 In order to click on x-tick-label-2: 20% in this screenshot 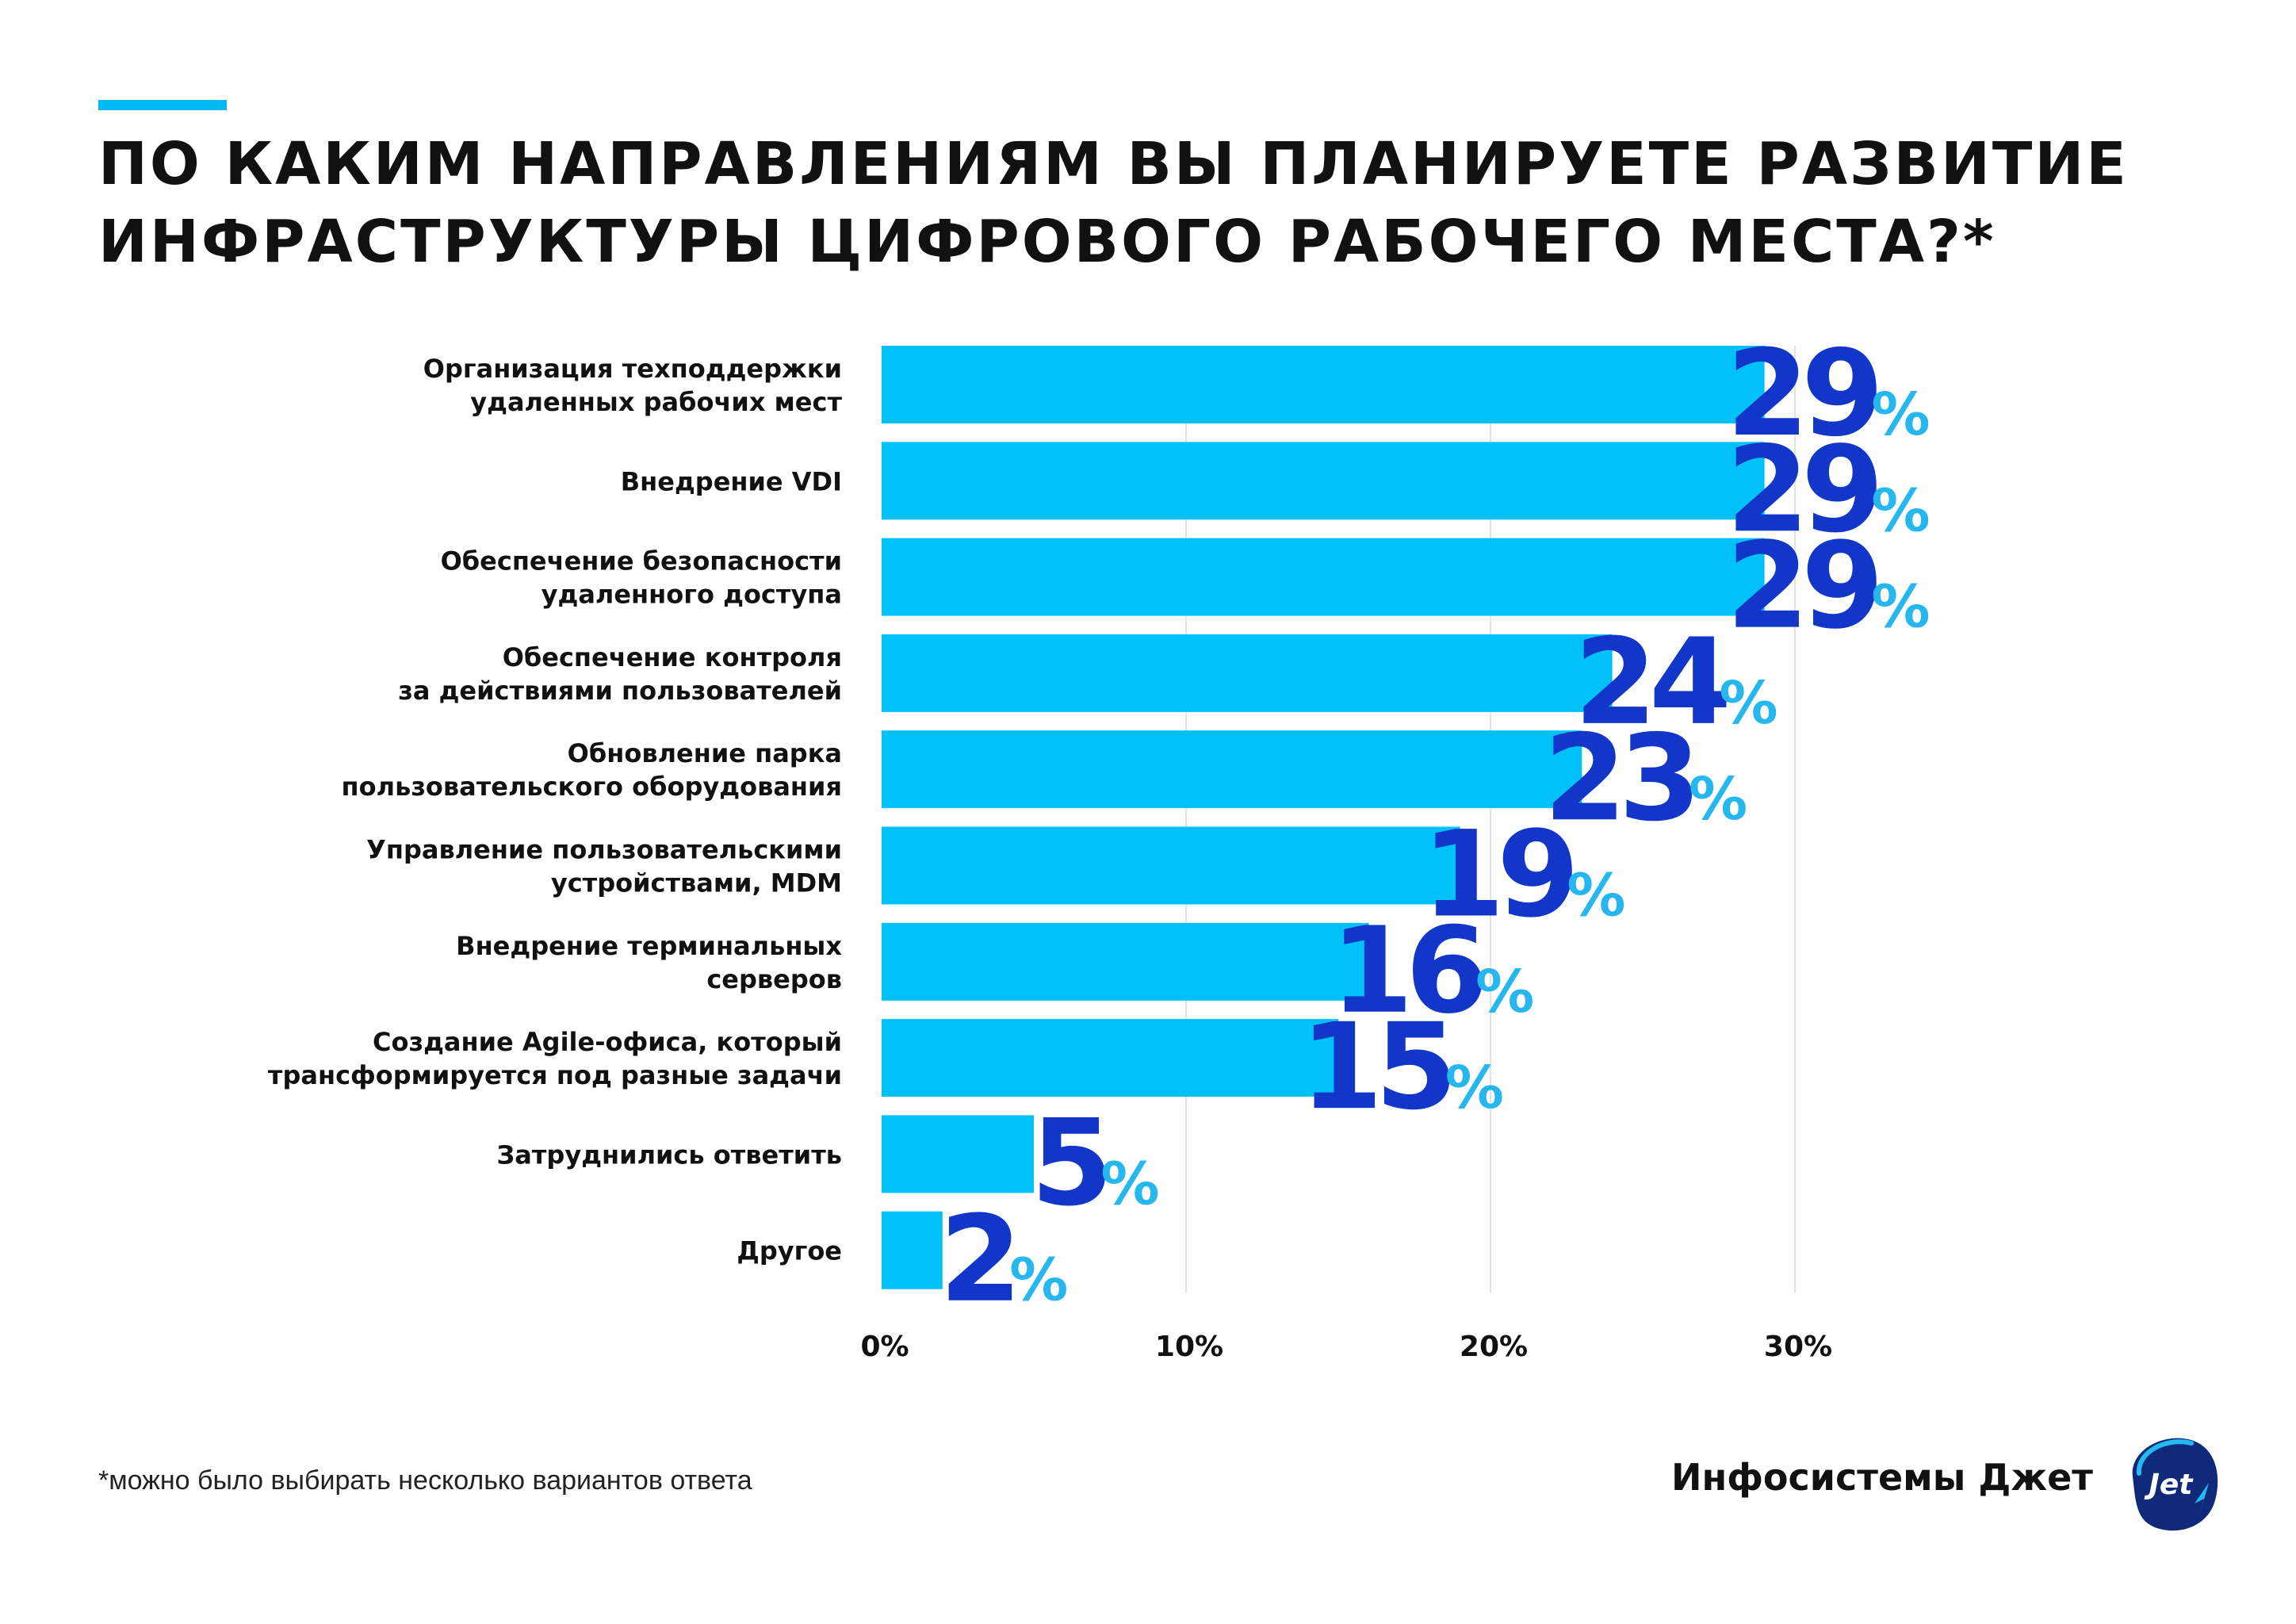, I will do `click(1494, 1347)`.